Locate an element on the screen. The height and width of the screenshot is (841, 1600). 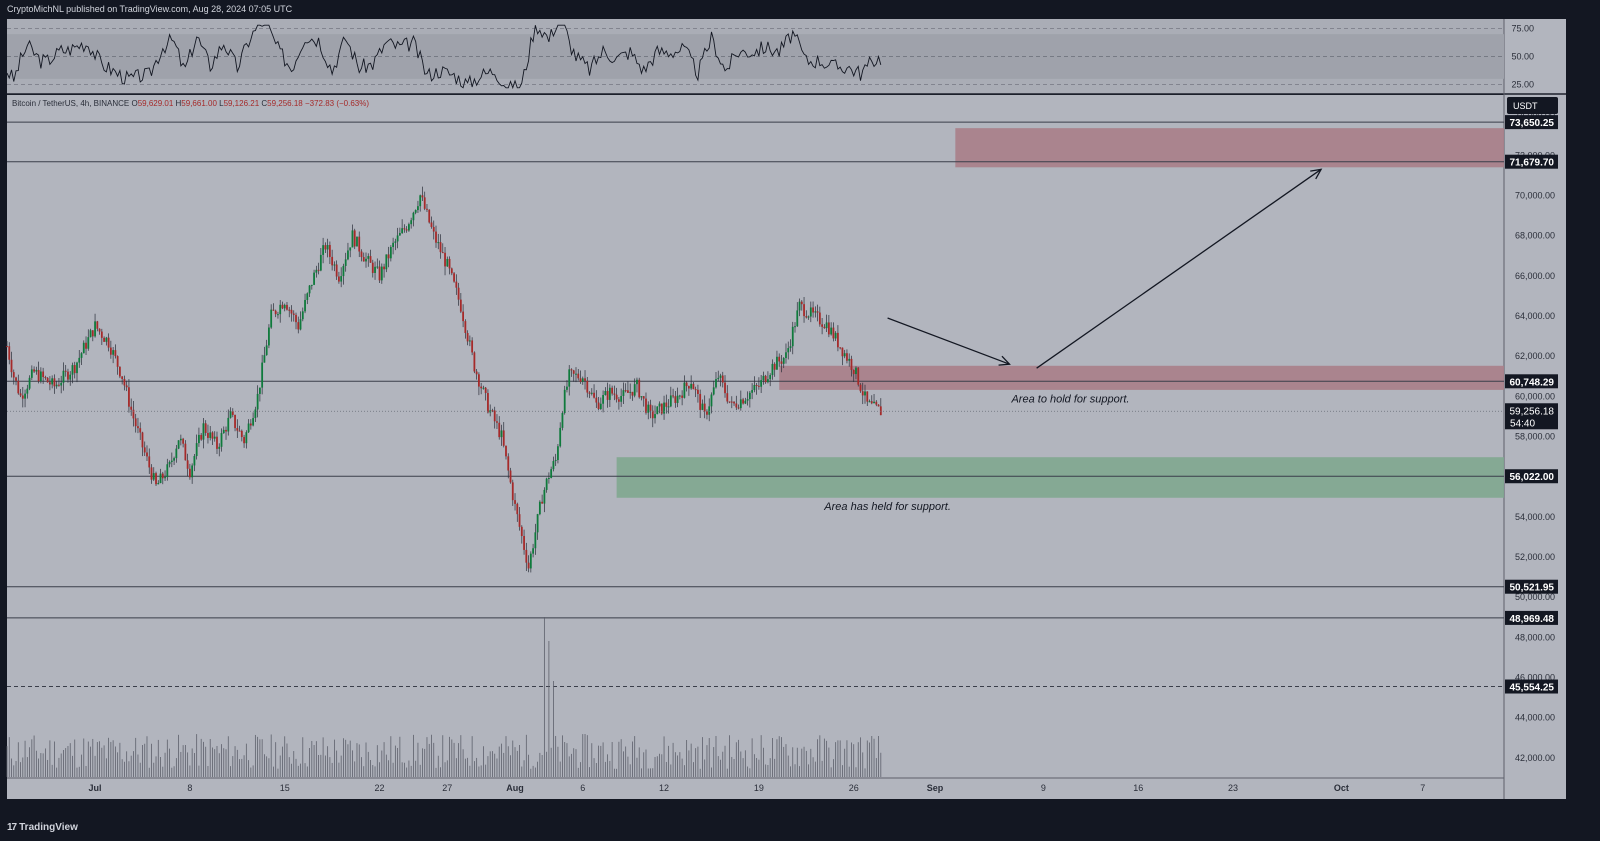
currency-badge is located at coordinates (1532, 105).